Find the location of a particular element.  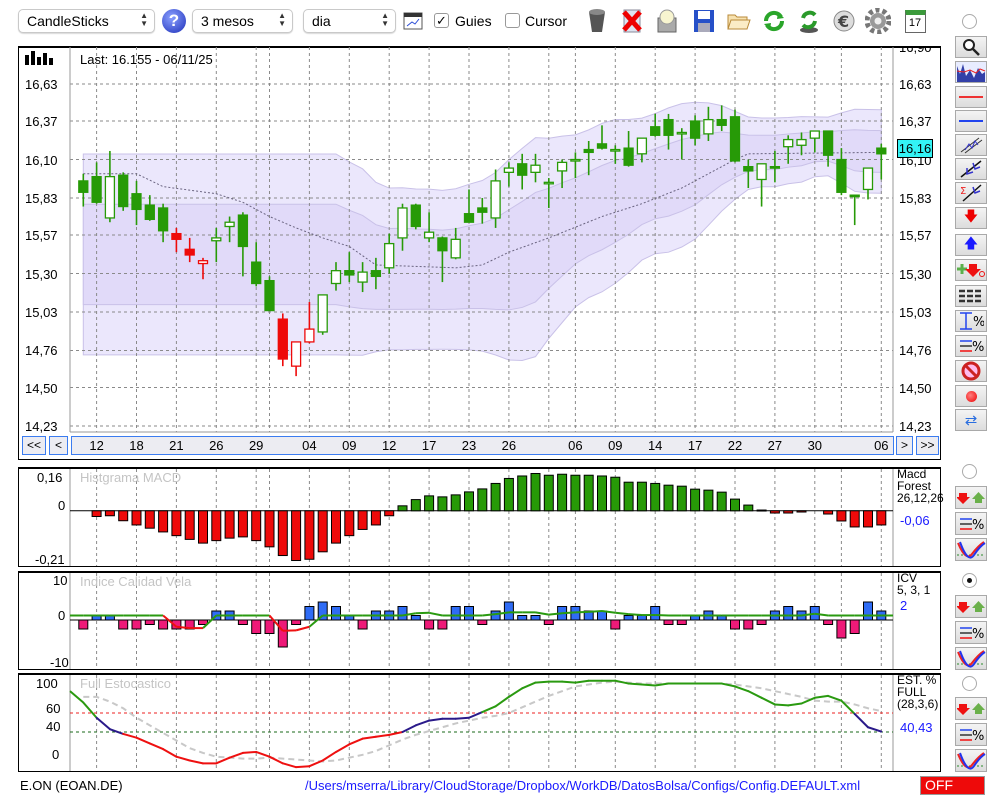

macd-signals-button is located at coordinates (971, 497).